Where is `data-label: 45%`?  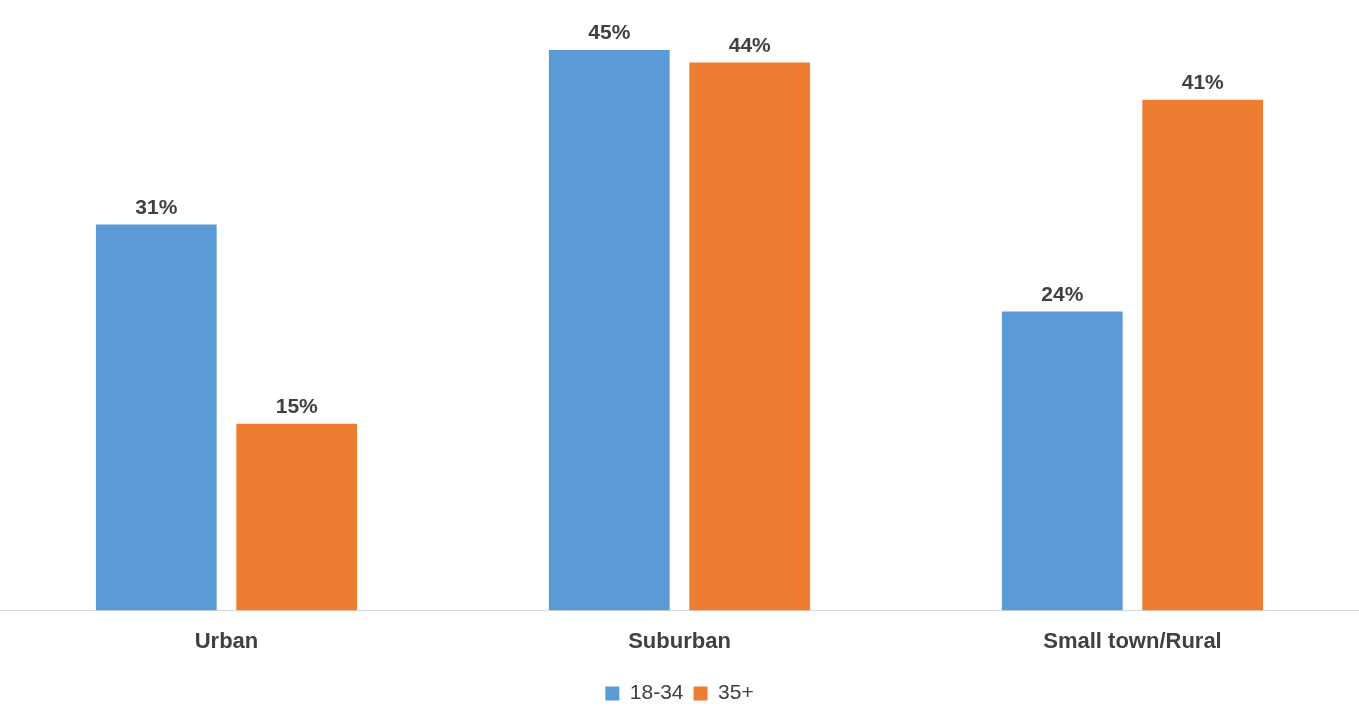
data-label: 45% is located at coordinates (609, 32).